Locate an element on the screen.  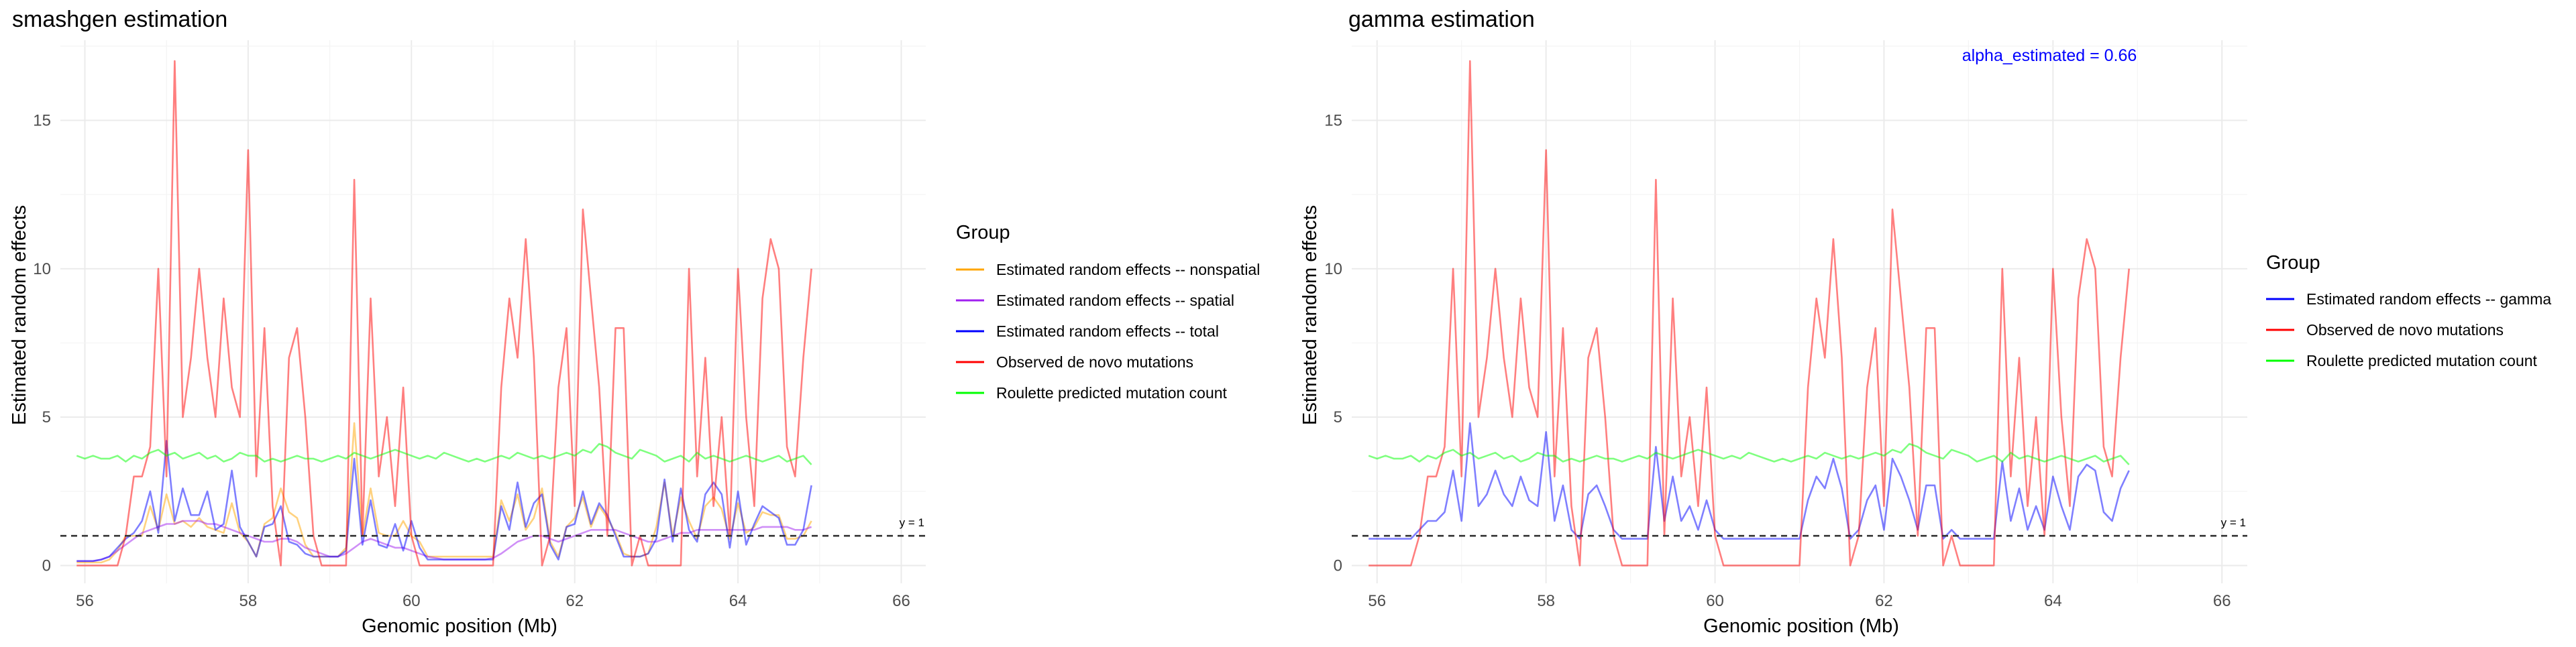
series-line-spatial is located at coordinates (444, 541).